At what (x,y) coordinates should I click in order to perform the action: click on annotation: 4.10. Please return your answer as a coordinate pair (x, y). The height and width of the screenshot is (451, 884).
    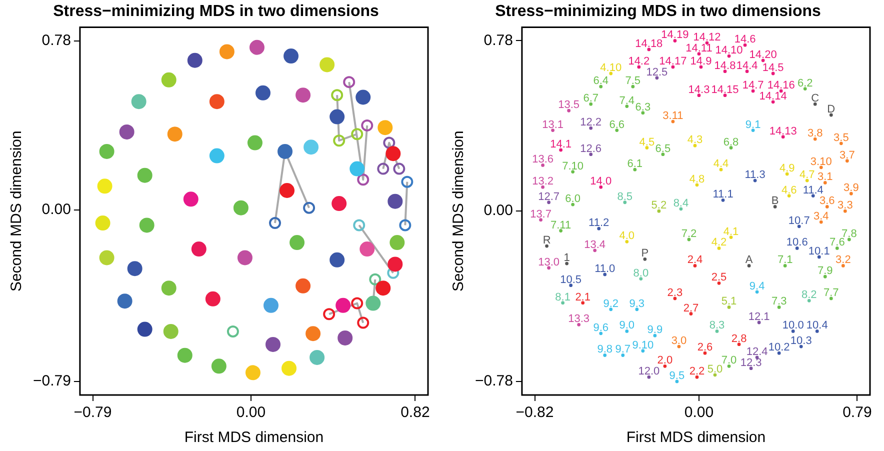
    Looking at the image, I should click on (611, 68).